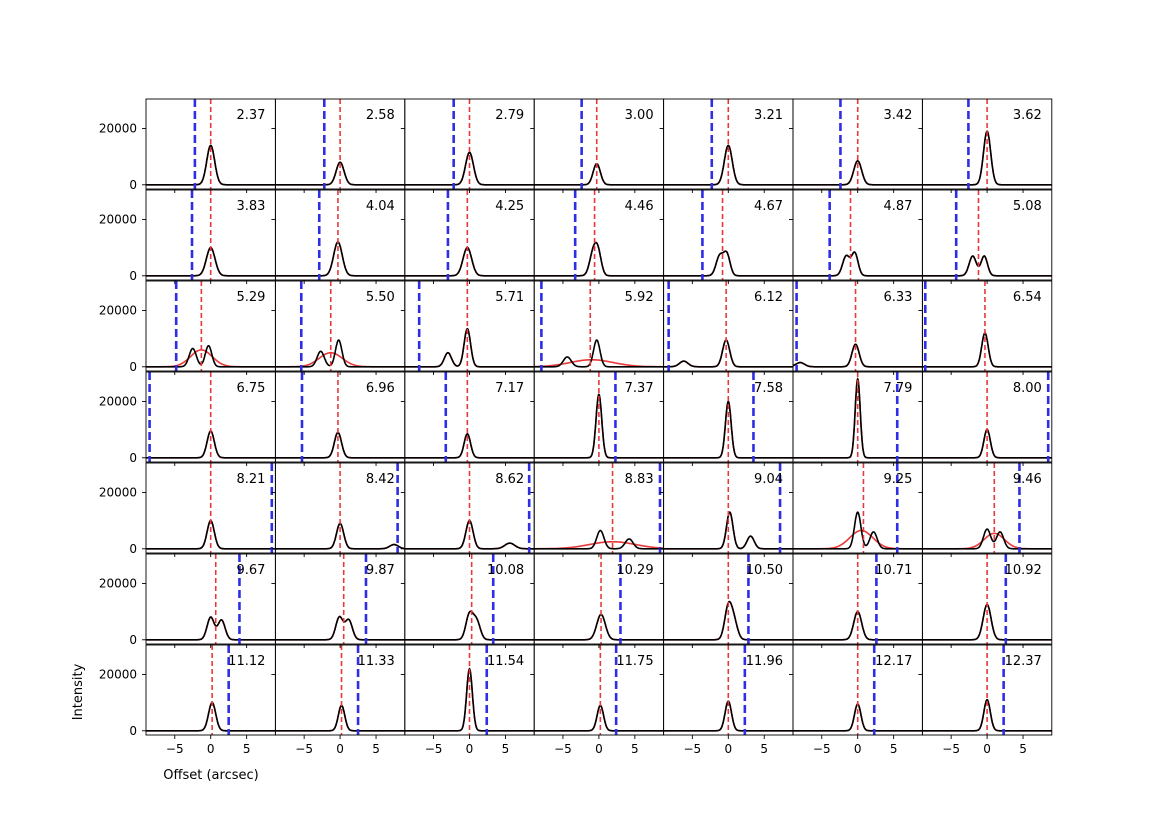 This screenshot has width=1169, height=827. I want to click on panel: 11.12 −5 0 5 0 20000, so click(187, 700).